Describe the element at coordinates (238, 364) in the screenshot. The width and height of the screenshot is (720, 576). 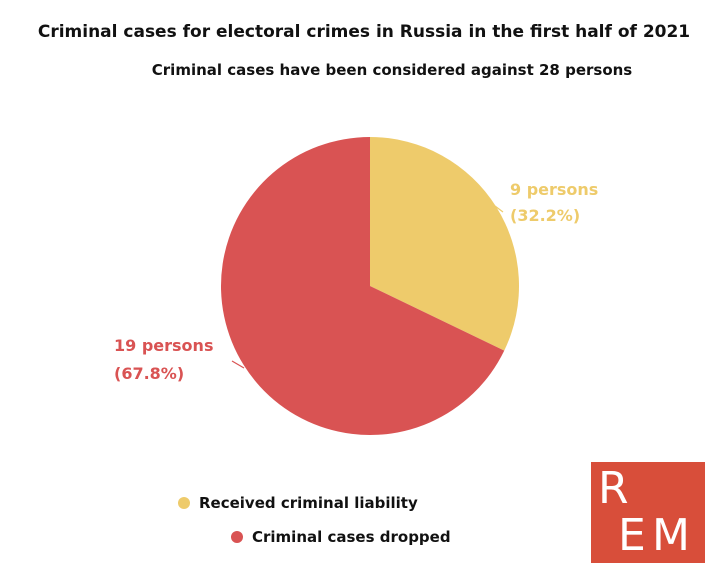
I see `leader-line-dropped` at that location.